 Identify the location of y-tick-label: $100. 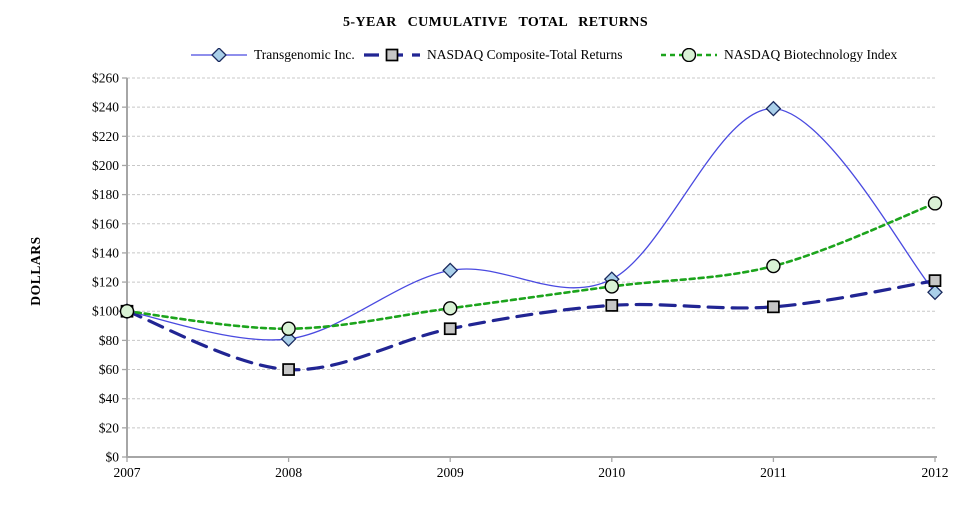
(105, 311).